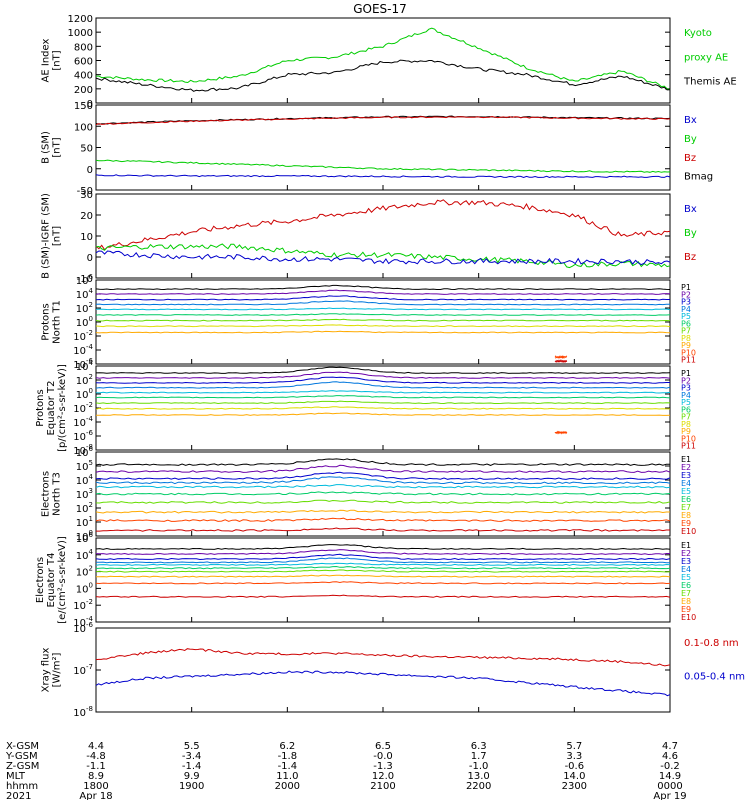  Describe the element at coordinates (479, 746) in the screenshot. I see `bottom-cell: 6.3` at that location.